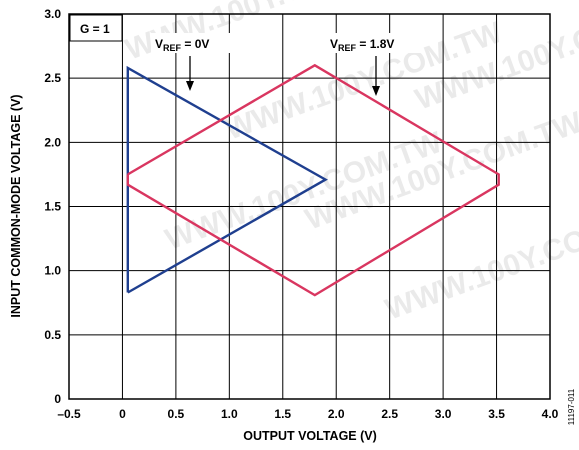 Image resolution: width=579 pixels, height=450 pixels. What do you see at coordinates (52, 78) in the screenshot?
I see `y-tick-label: 2.5` at bounding box center [52, 78].